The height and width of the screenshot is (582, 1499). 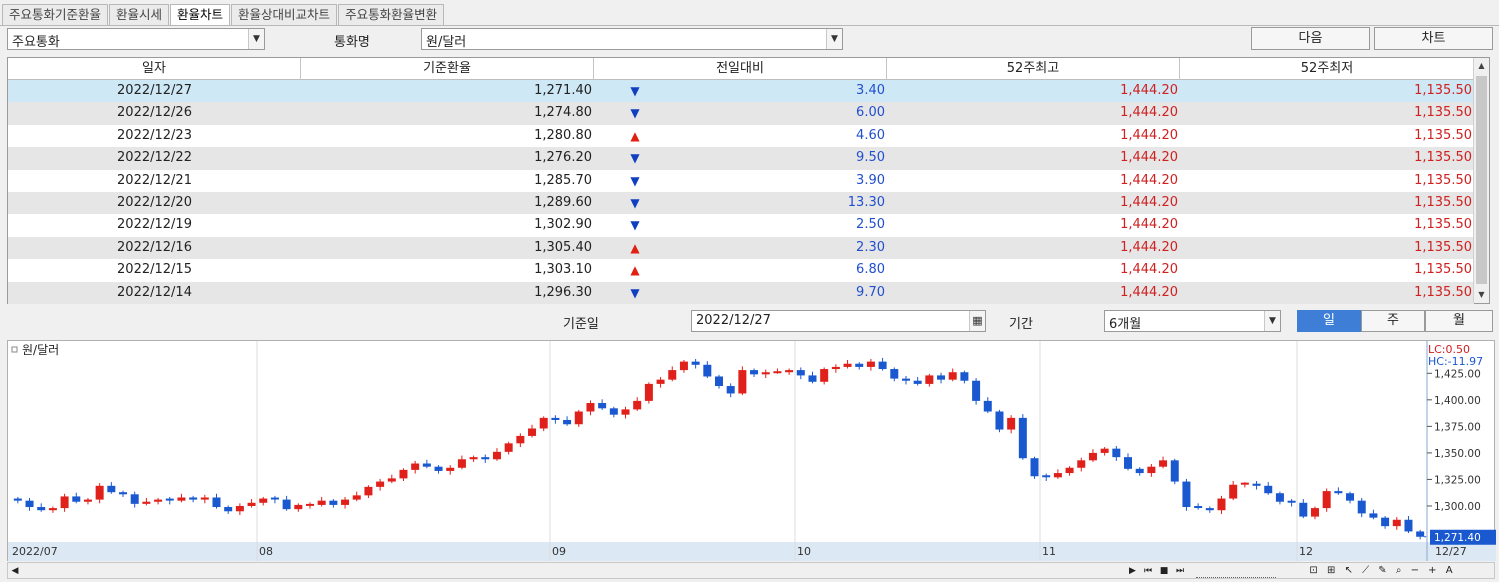 I want to click on scroll-thumb, so click(x=1481, y=180).